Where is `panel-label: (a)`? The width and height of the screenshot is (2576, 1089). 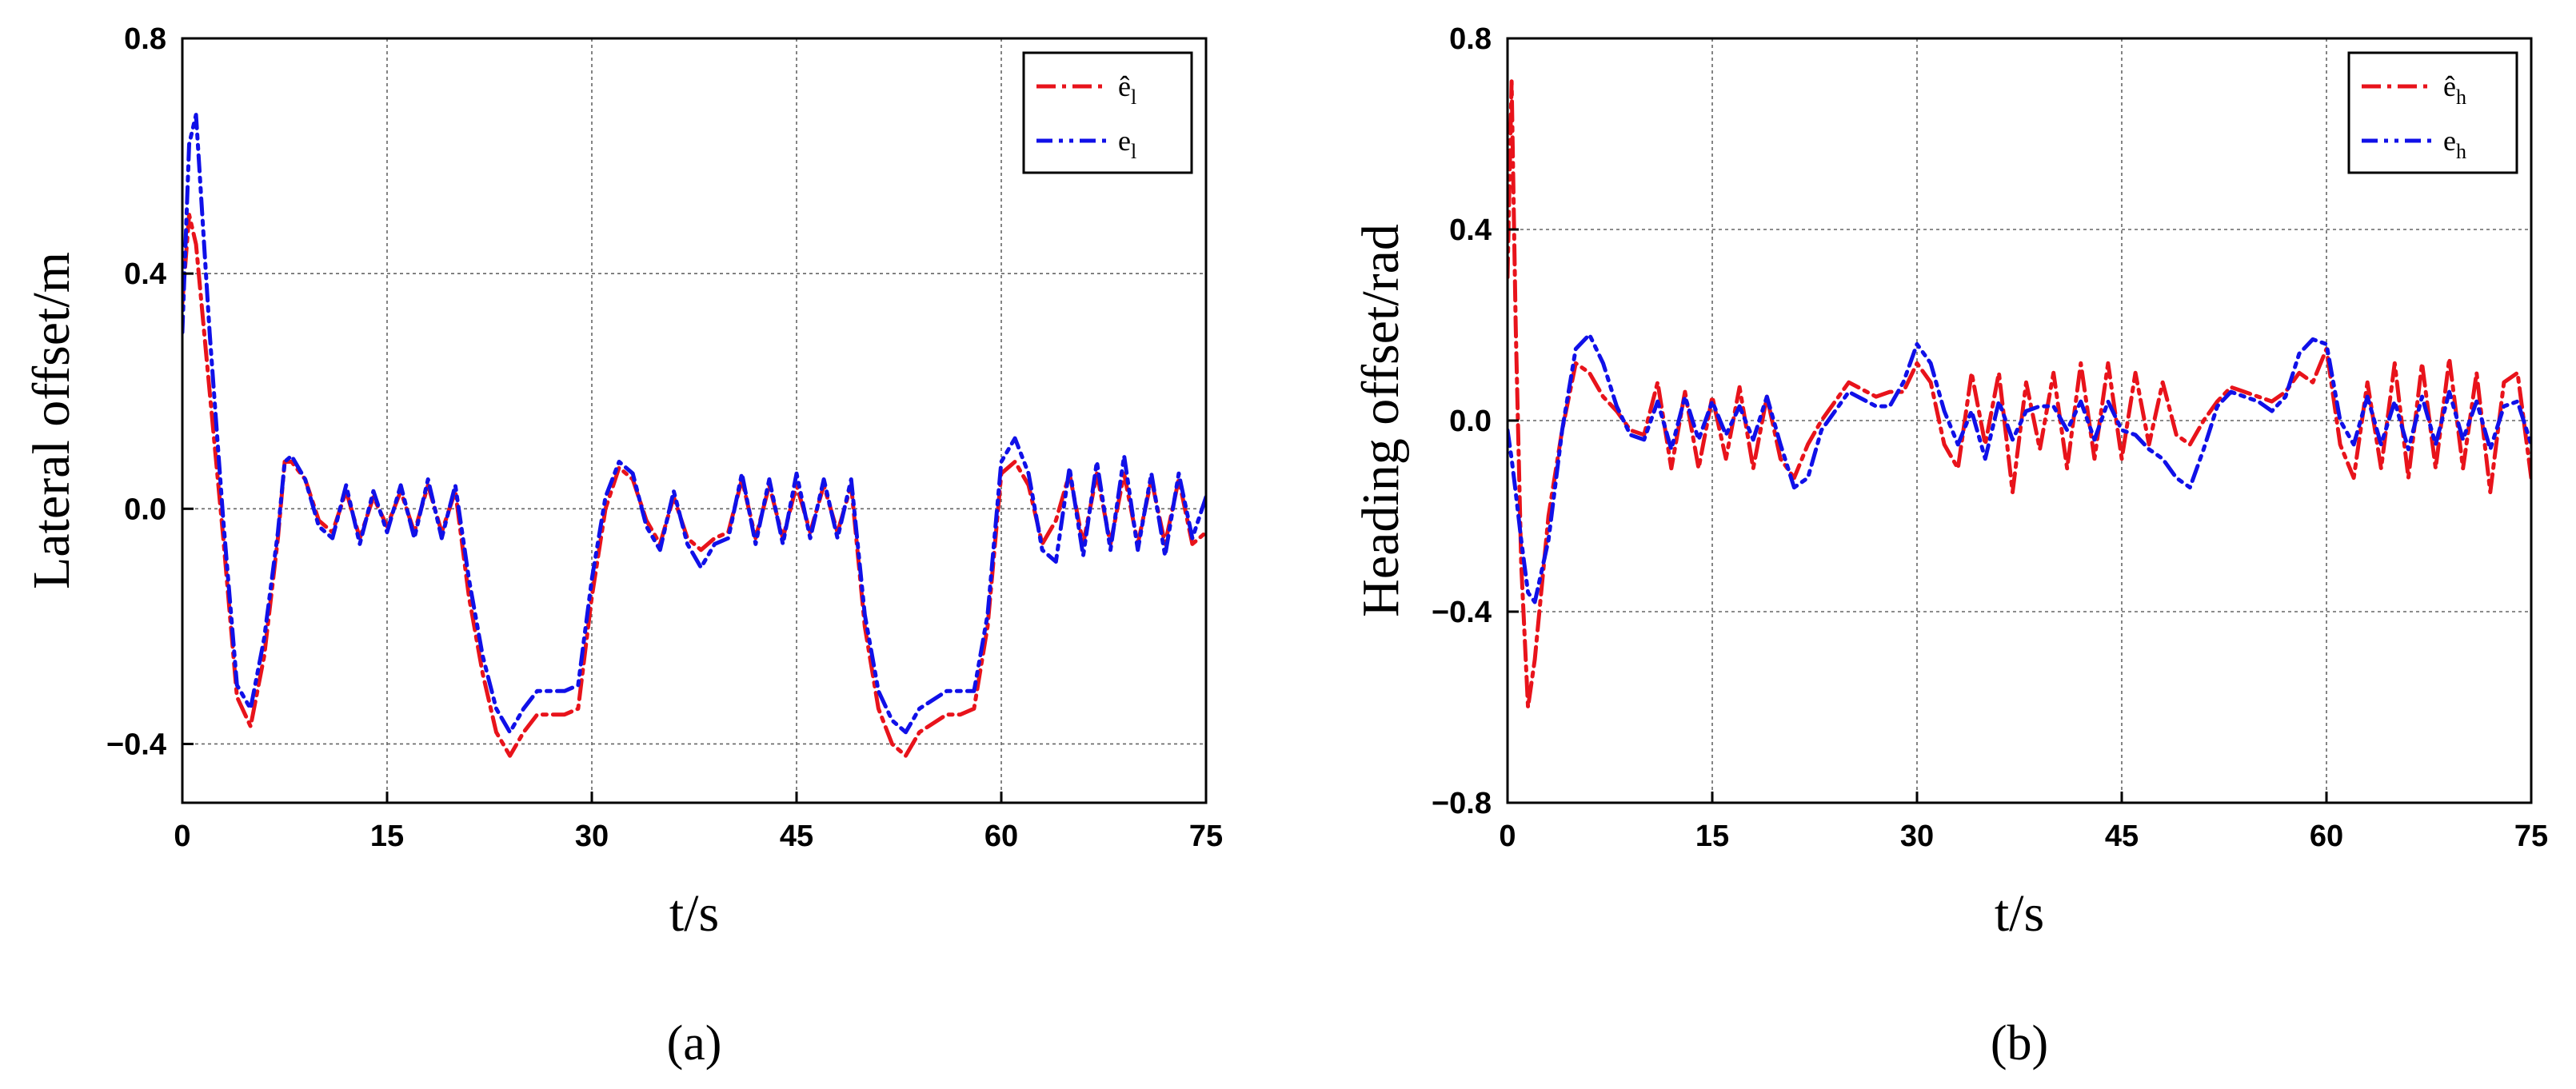 panel-label: (a) is located at coordinates (695, 1043).